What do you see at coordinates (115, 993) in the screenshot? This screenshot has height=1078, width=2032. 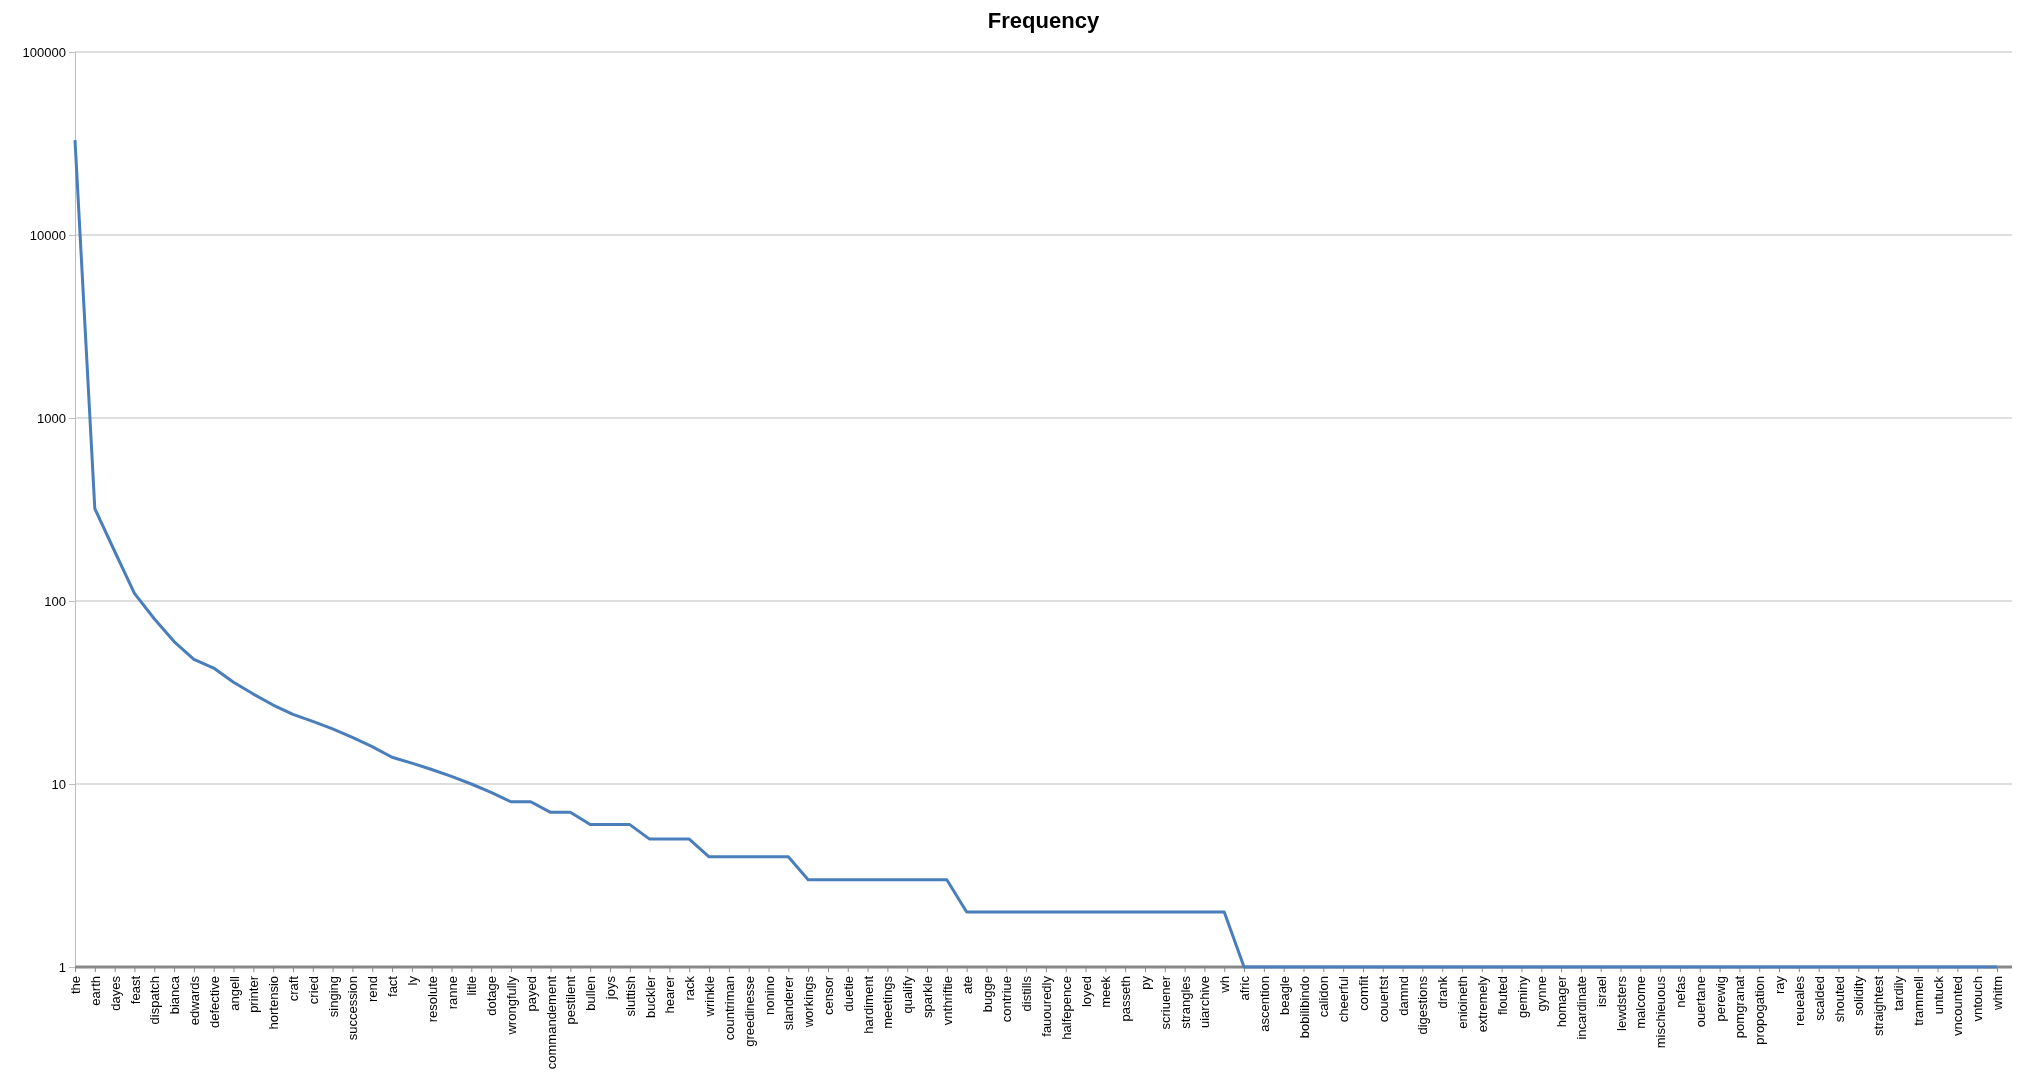 I see `x-tick-label: dayes` at bounding box center [115, 993].